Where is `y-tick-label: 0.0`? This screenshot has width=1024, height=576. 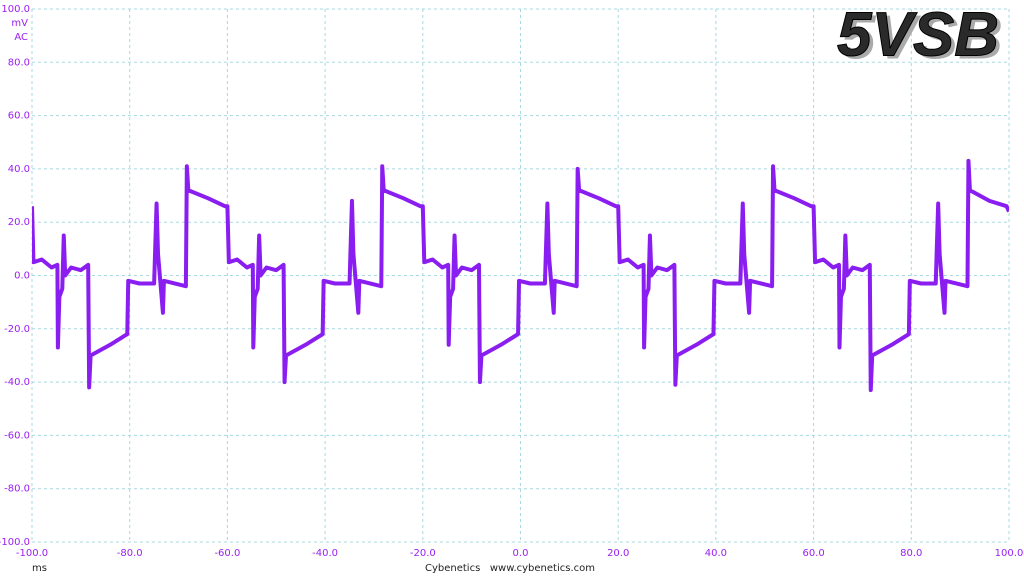 y-tick-label: 0.0 is located at coordinates (22, 276).